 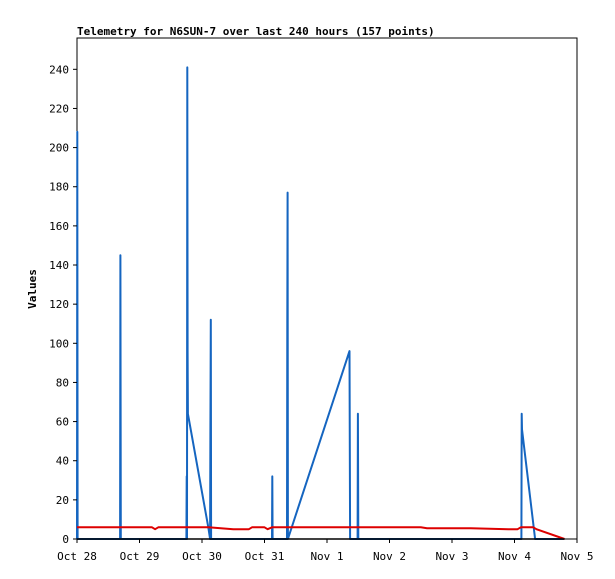 What do you see at coordinates (59, 187) in the screenshot?
I see `y-tick-label: 180` at bounding box center [59, 187].